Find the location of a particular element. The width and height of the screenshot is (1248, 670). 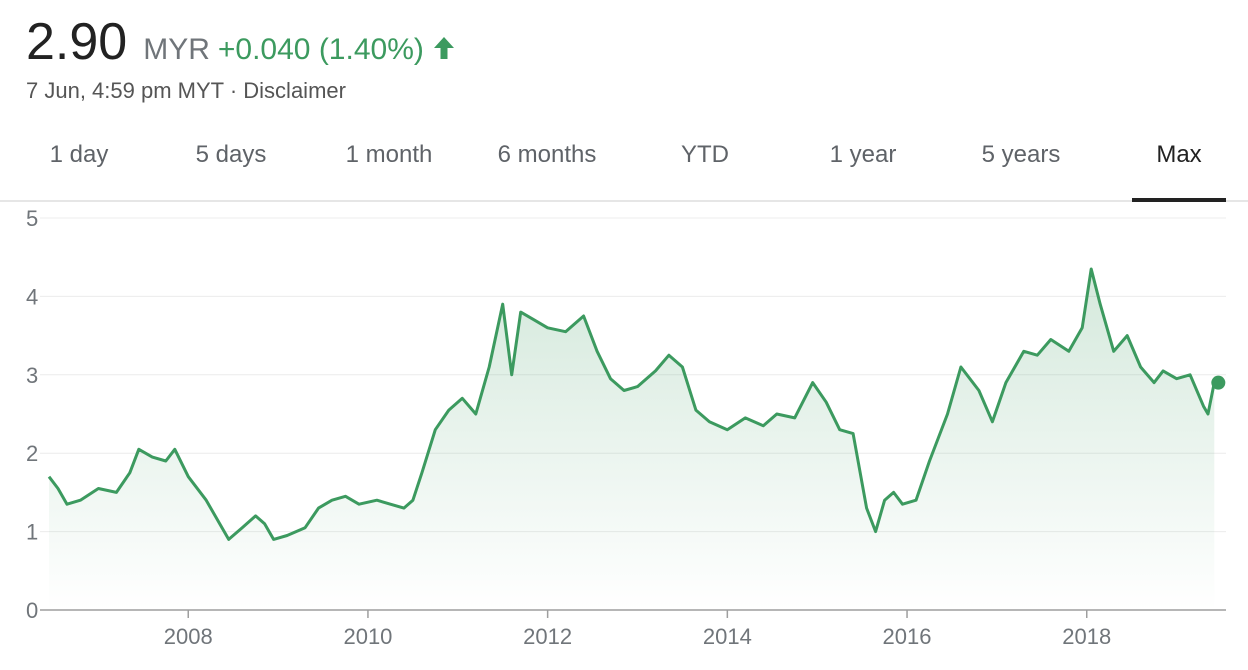

x-tick-label: 2016 is located at coordinates (907, 636).